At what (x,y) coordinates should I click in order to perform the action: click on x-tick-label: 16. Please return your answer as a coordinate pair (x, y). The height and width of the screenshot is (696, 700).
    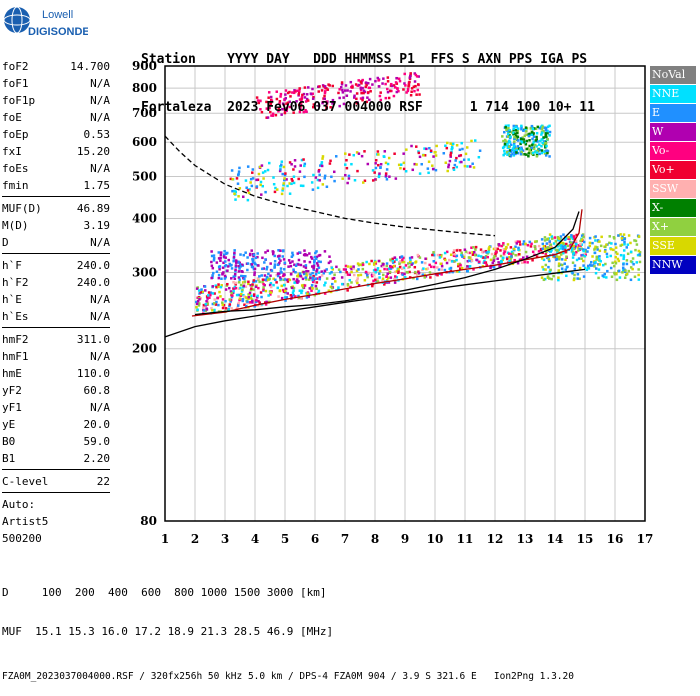
    Looking at the image, I should click on (615, 539).